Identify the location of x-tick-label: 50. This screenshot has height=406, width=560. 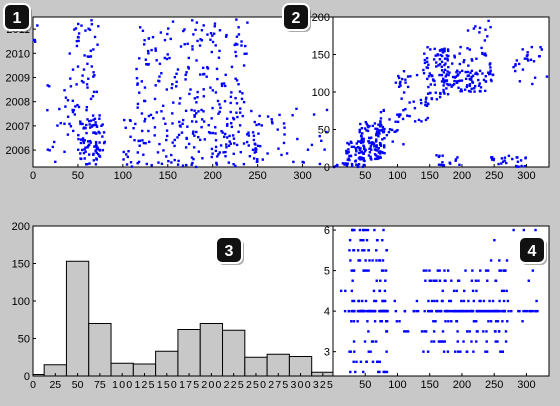
(78, 385).